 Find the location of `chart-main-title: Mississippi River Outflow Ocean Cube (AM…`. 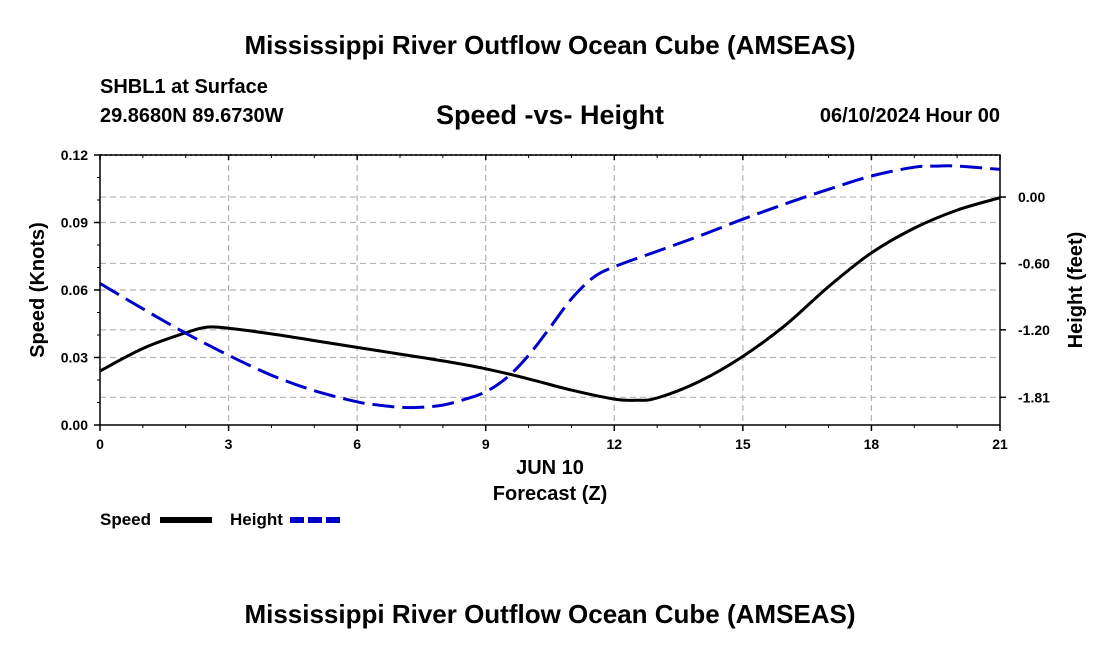

chart-main-title: Mississippi River Outflow Ocean Cube (AM… is located at coordinates (550, 45).